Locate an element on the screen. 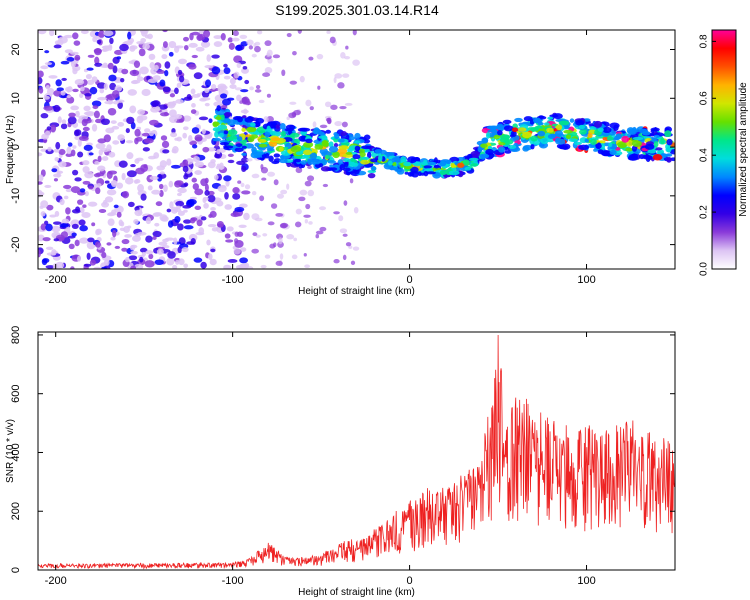  x-axis-label: Height of straight line (km) is located at coordinates (356, 592).